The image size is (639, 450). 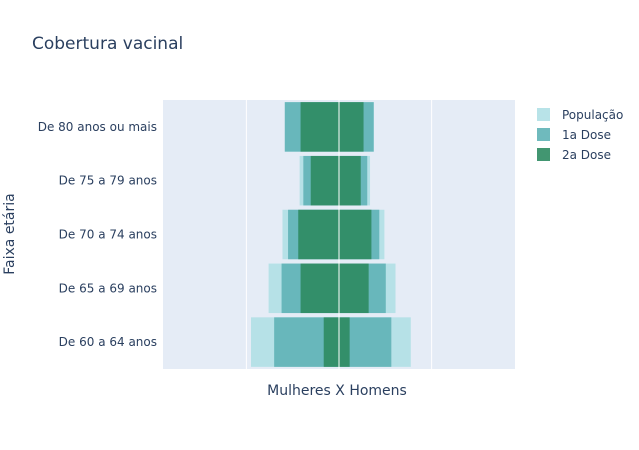 What do you see at coordinates (108, 288) in the screenshot?
I see `y-tick-label: De 65 a 69 anos` at bounding box center [108, 288].